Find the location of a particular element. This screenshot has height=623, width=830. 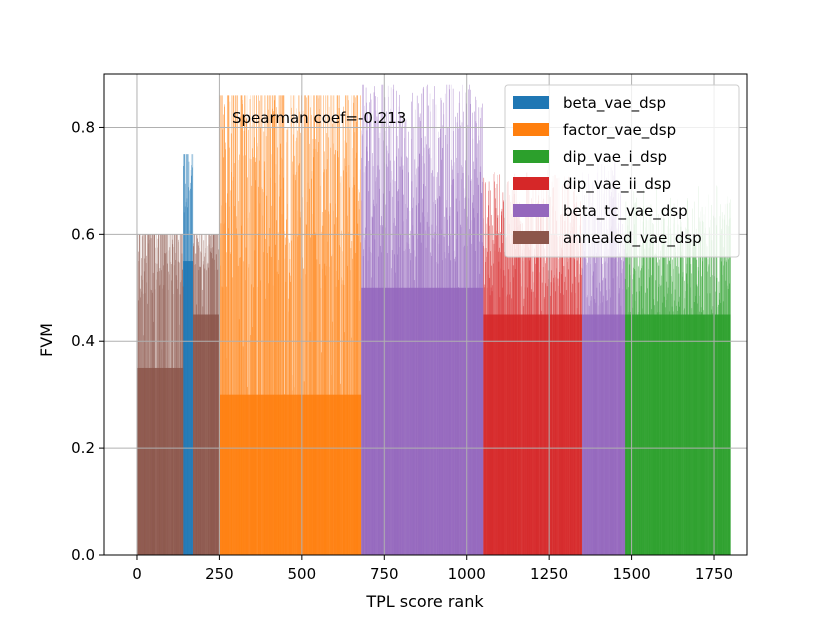

legend-label-dip_vae_i_dsp: dip_vae_i_dsp is located at coordinates (615, 157).